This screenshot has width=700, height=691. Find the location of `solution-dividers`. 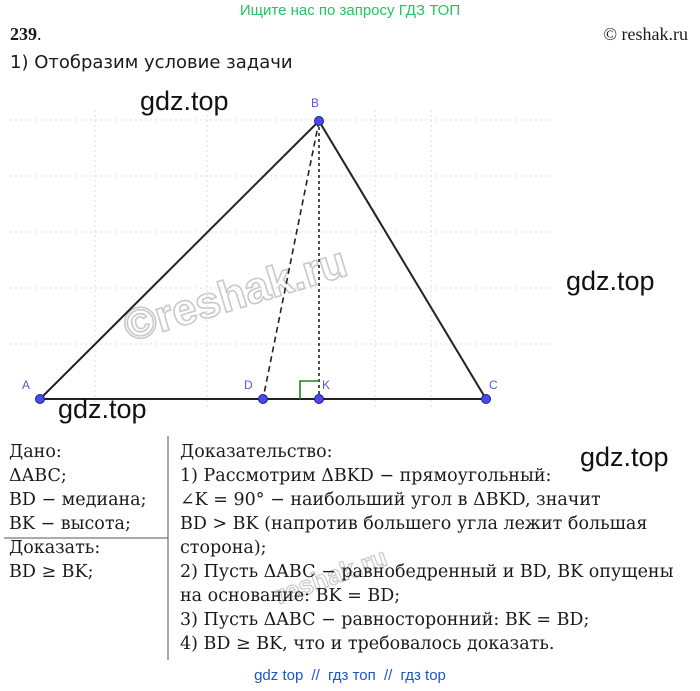

solution-dividers is located at coordinates (86, 548).